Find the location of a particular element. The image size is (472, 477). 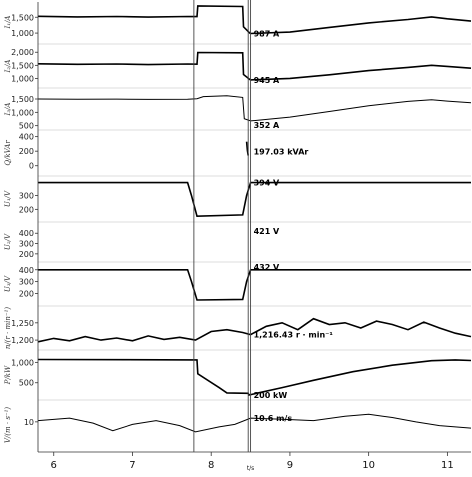

y-axis-label: U₁/V is located at coordinates (8, 198).